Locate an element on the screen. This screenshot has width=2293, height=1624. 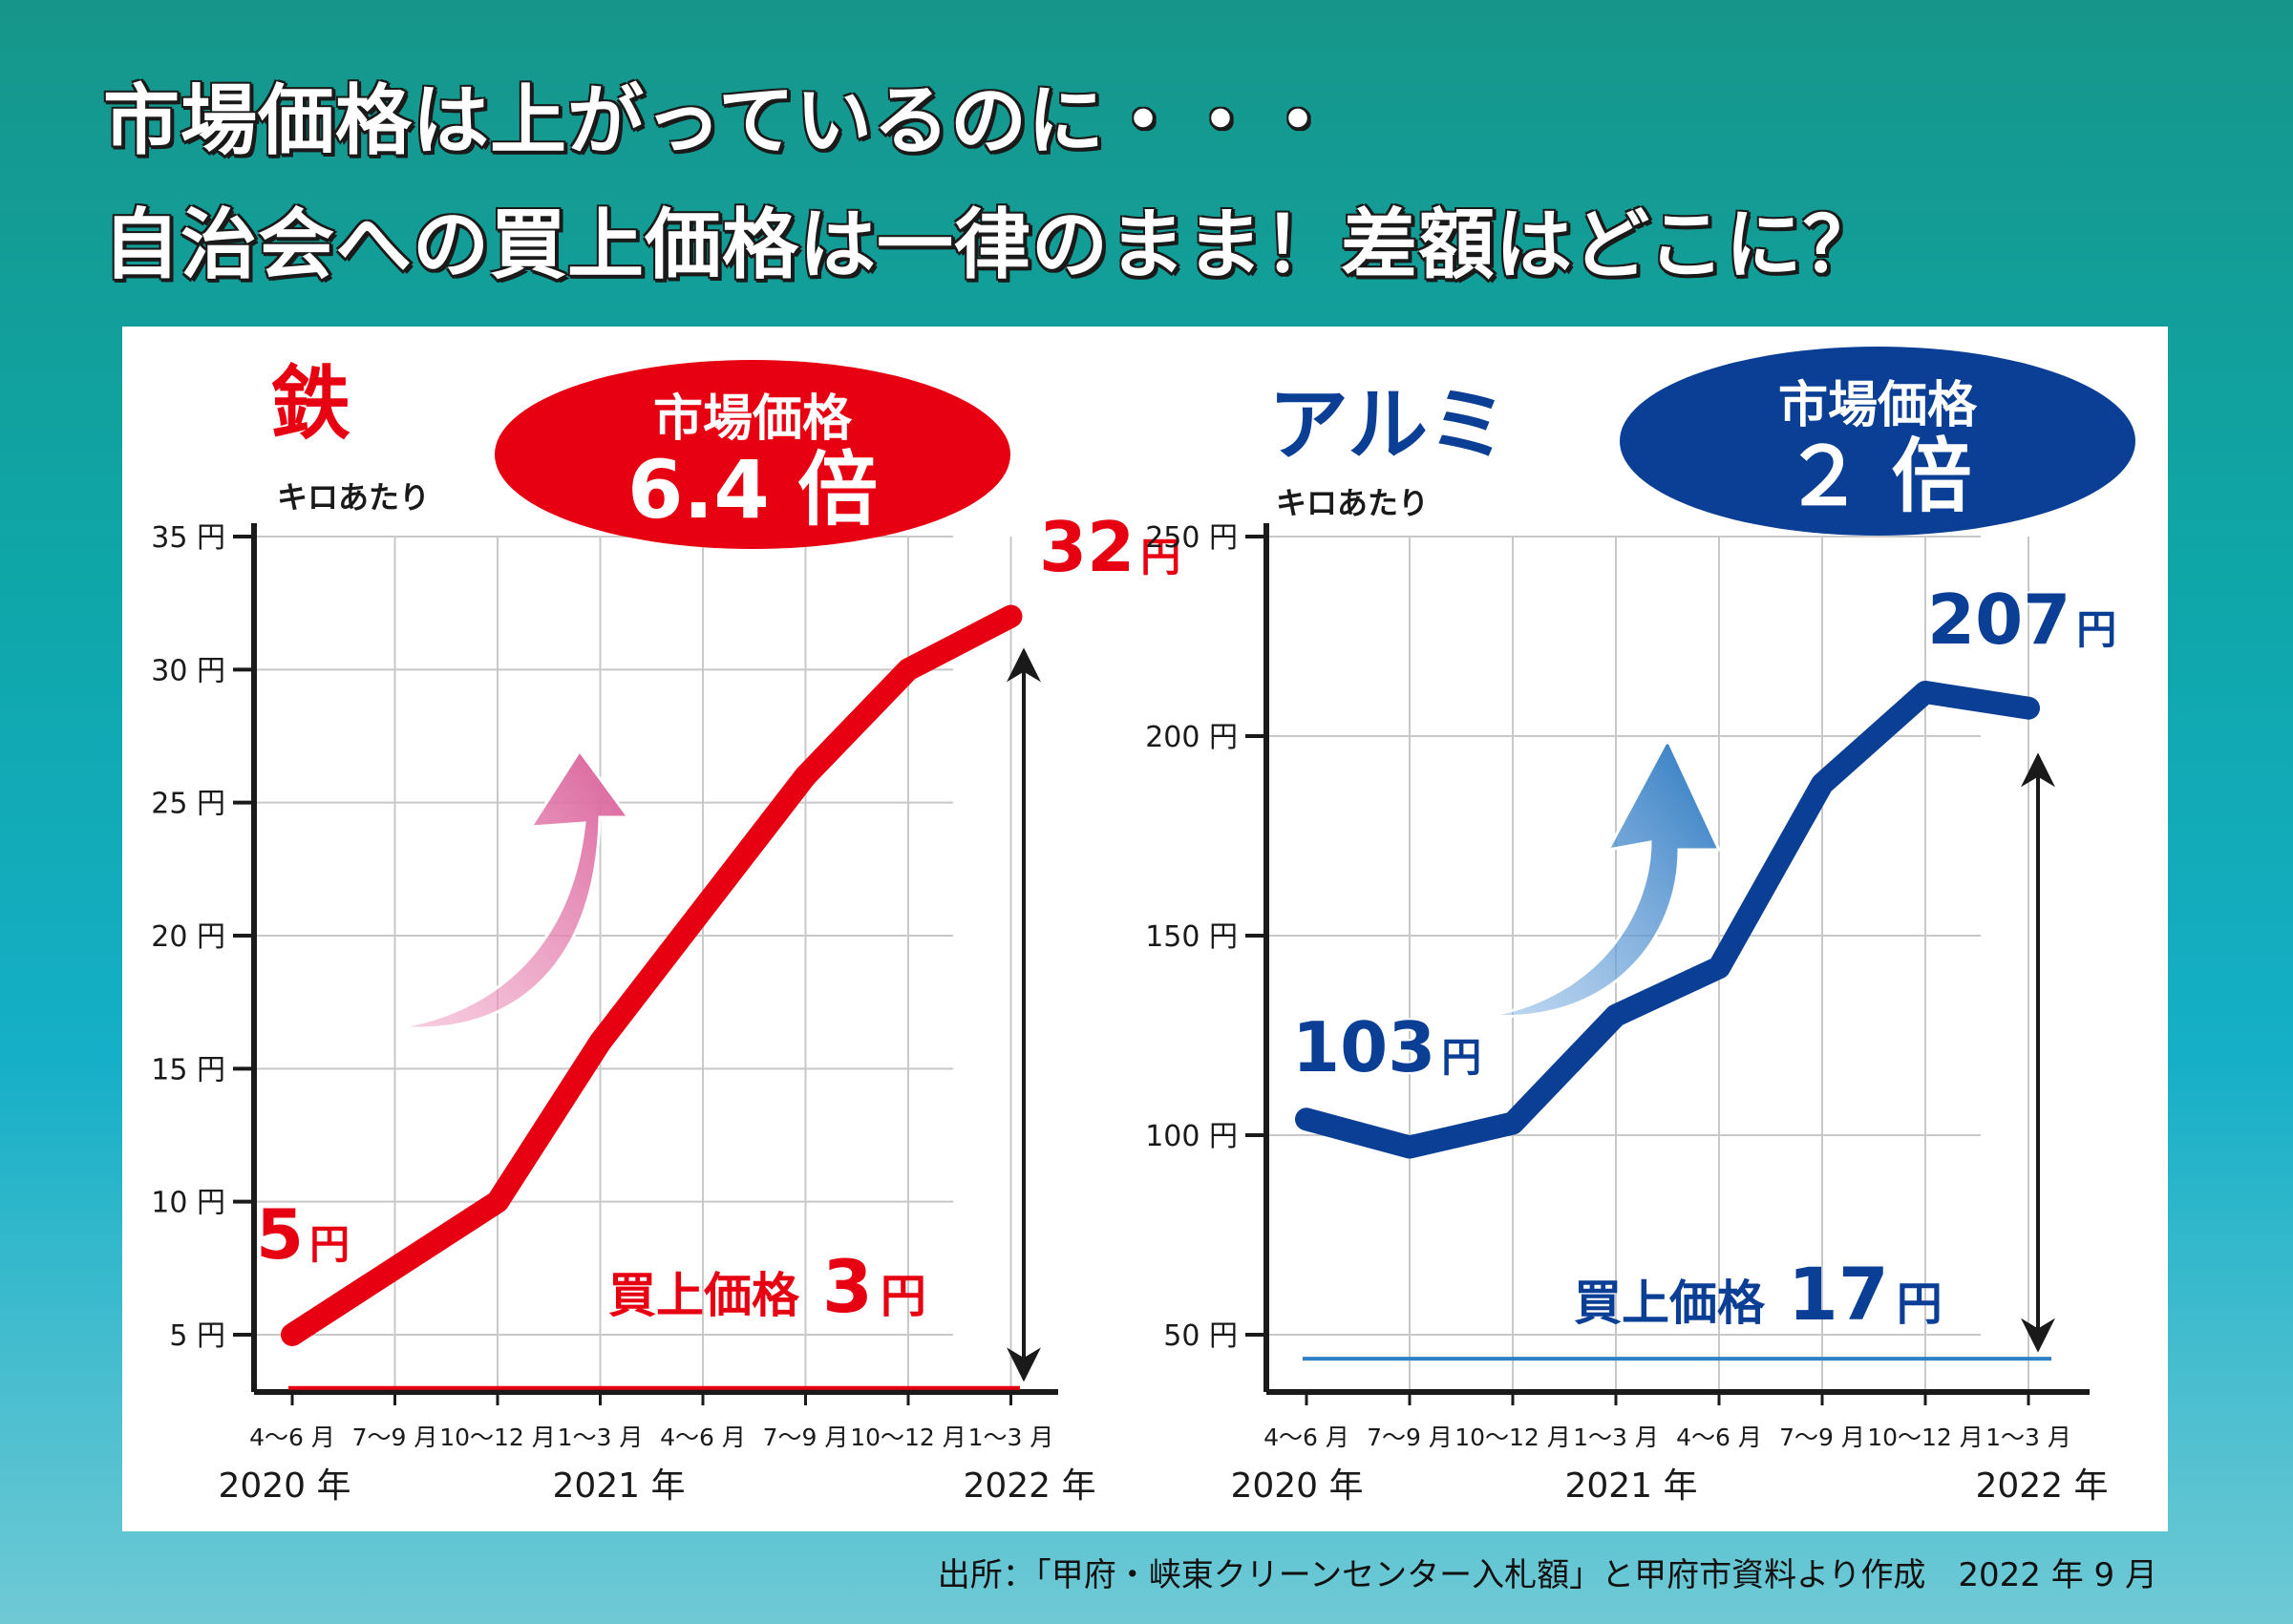
y-tick-label: 15 円 is located at coordinates (188, 1069).